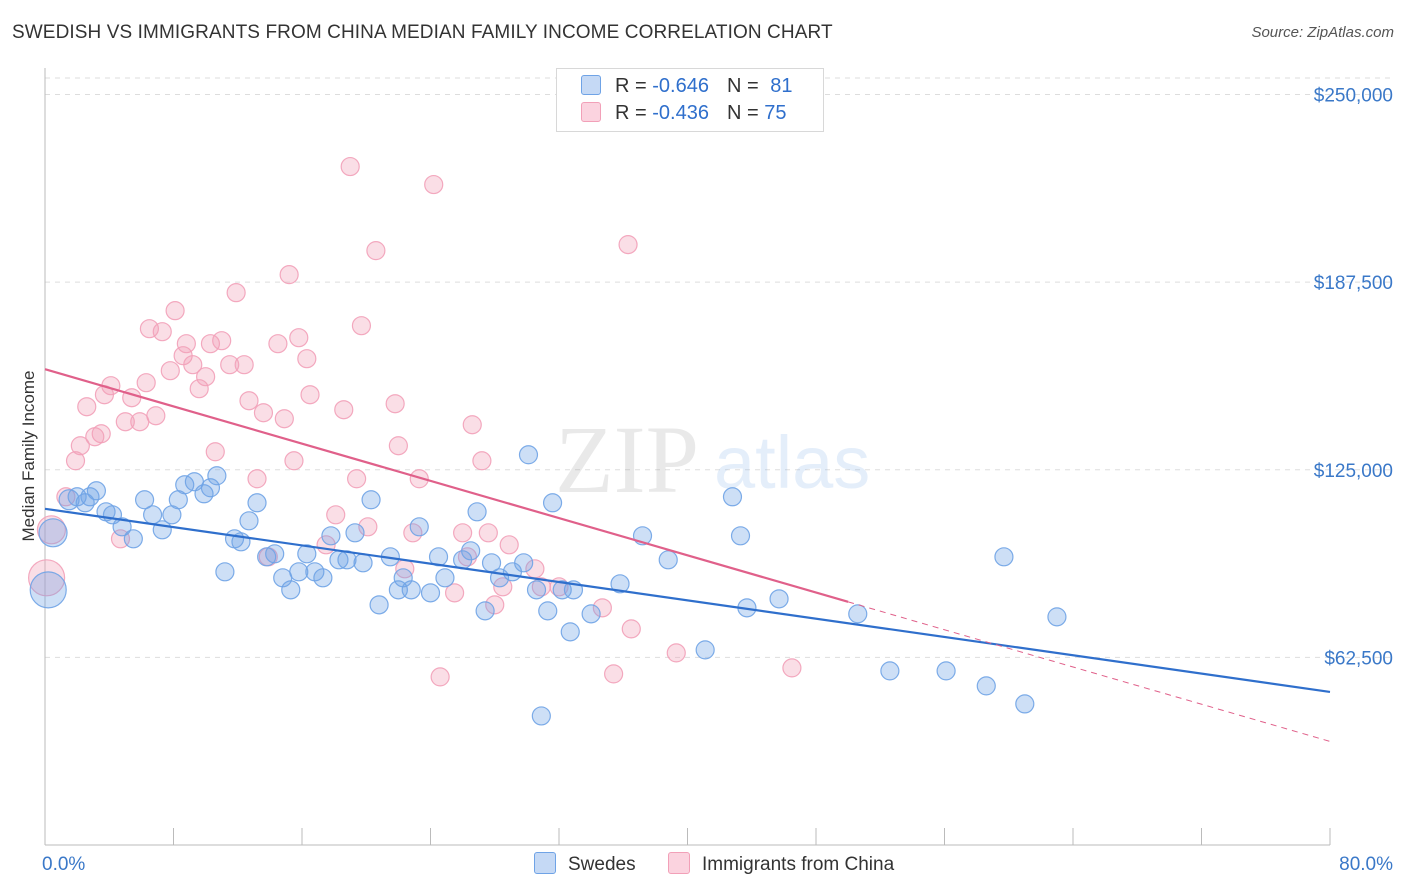  What do you see at coordinates (1358, 658) in the screenshot?
I see `y-tick-label: $62,500` at bounding box center [1358, 658].